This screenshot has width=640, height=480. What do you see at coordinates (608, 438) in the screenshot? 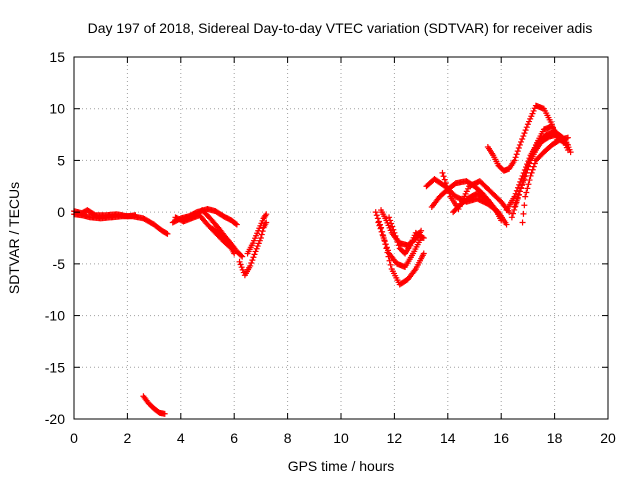
I see `x-tick-label: 20` at bounding box center [608, 438].